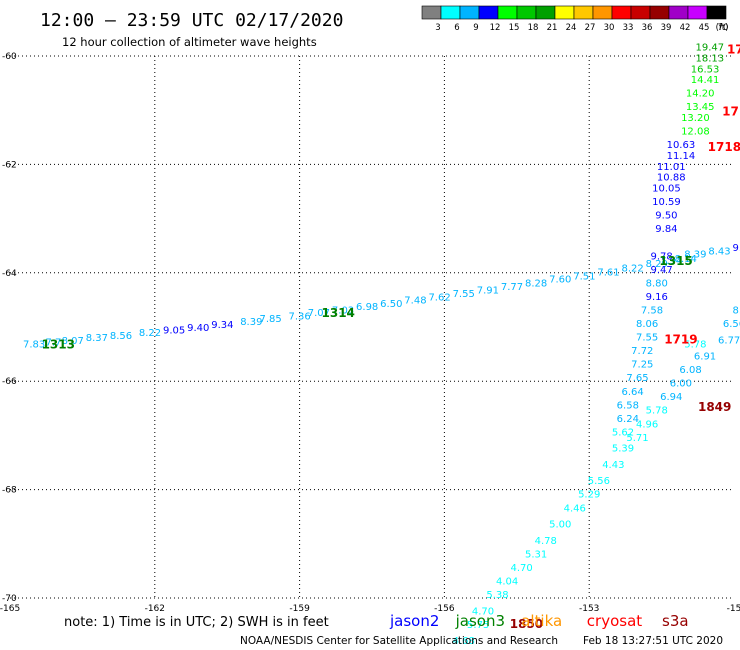  Describe the element at coordinates (464, 641) in the screenshot. I see `swh-value: 4.68` at that location.